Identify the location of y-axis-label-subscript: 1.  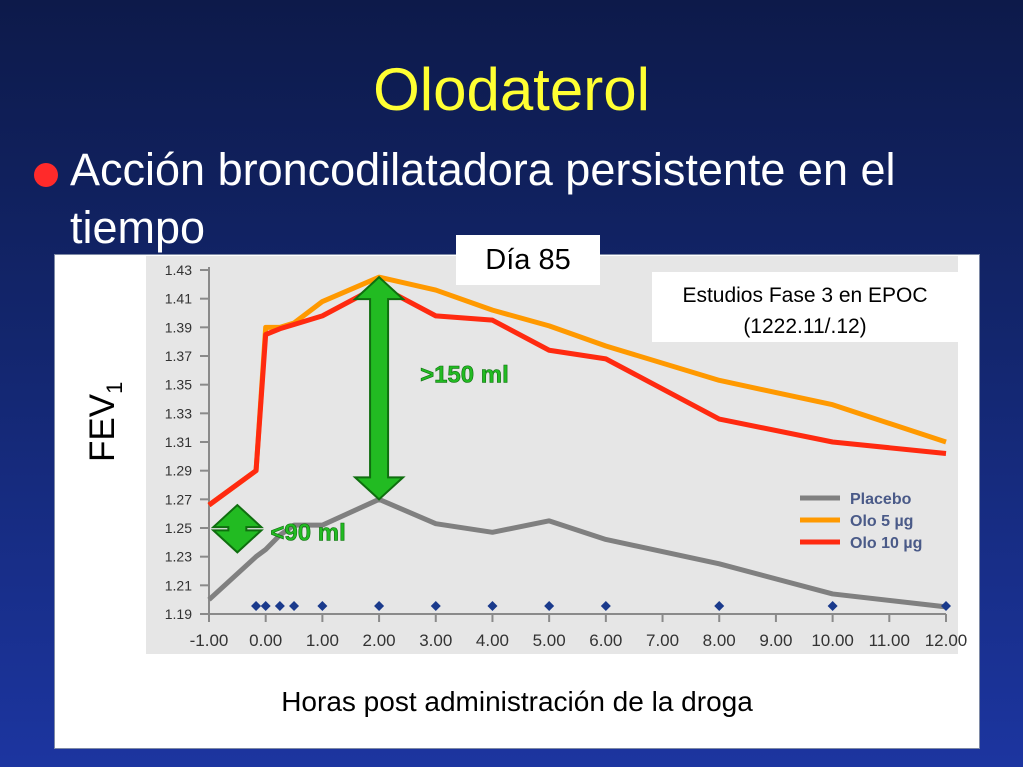
(114, 387).